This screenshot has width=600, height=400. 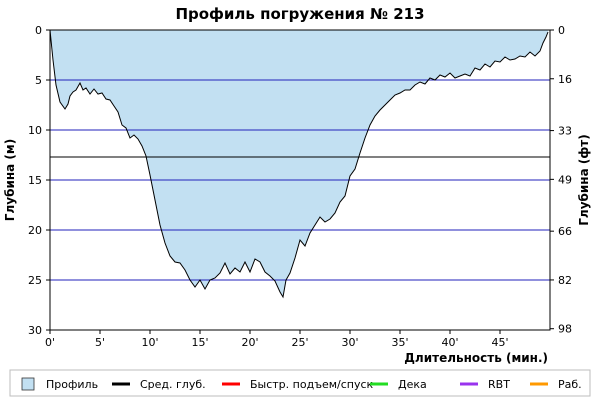 I want to click on legend-item: Раб., so click(x=556, y=384).